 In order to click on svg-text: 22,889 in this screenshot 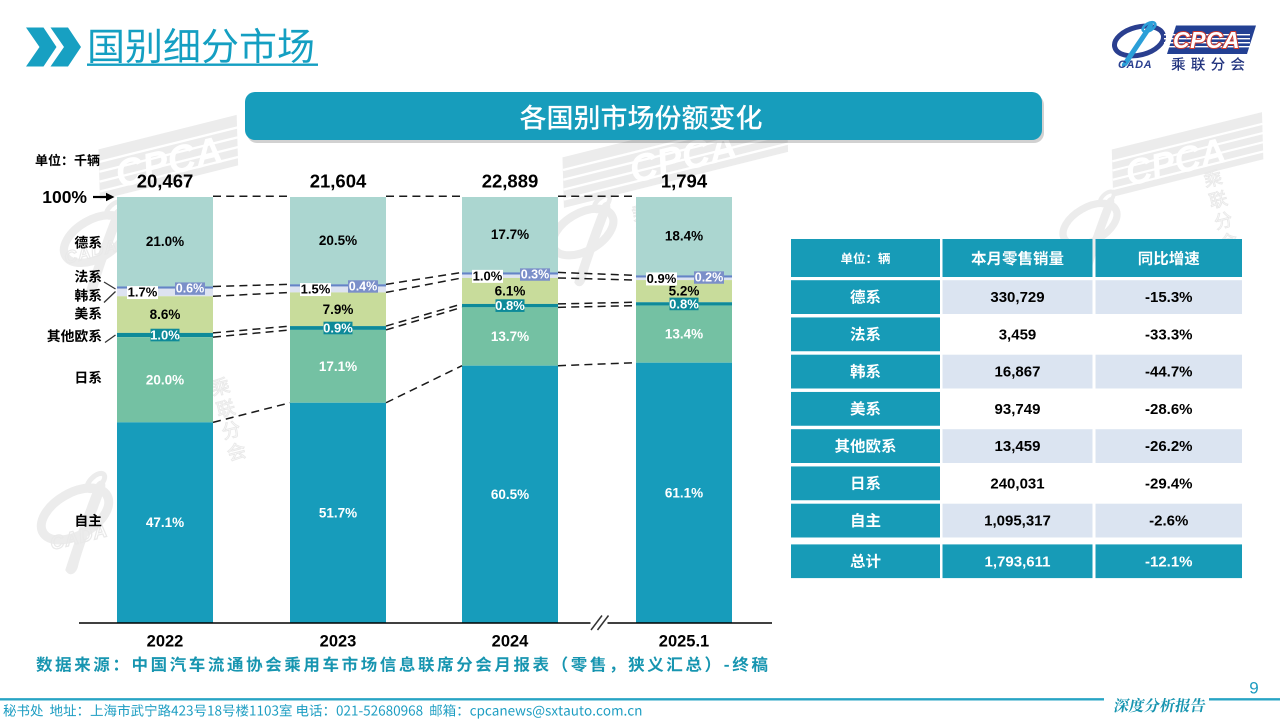, I will do `click(510, 181)`.